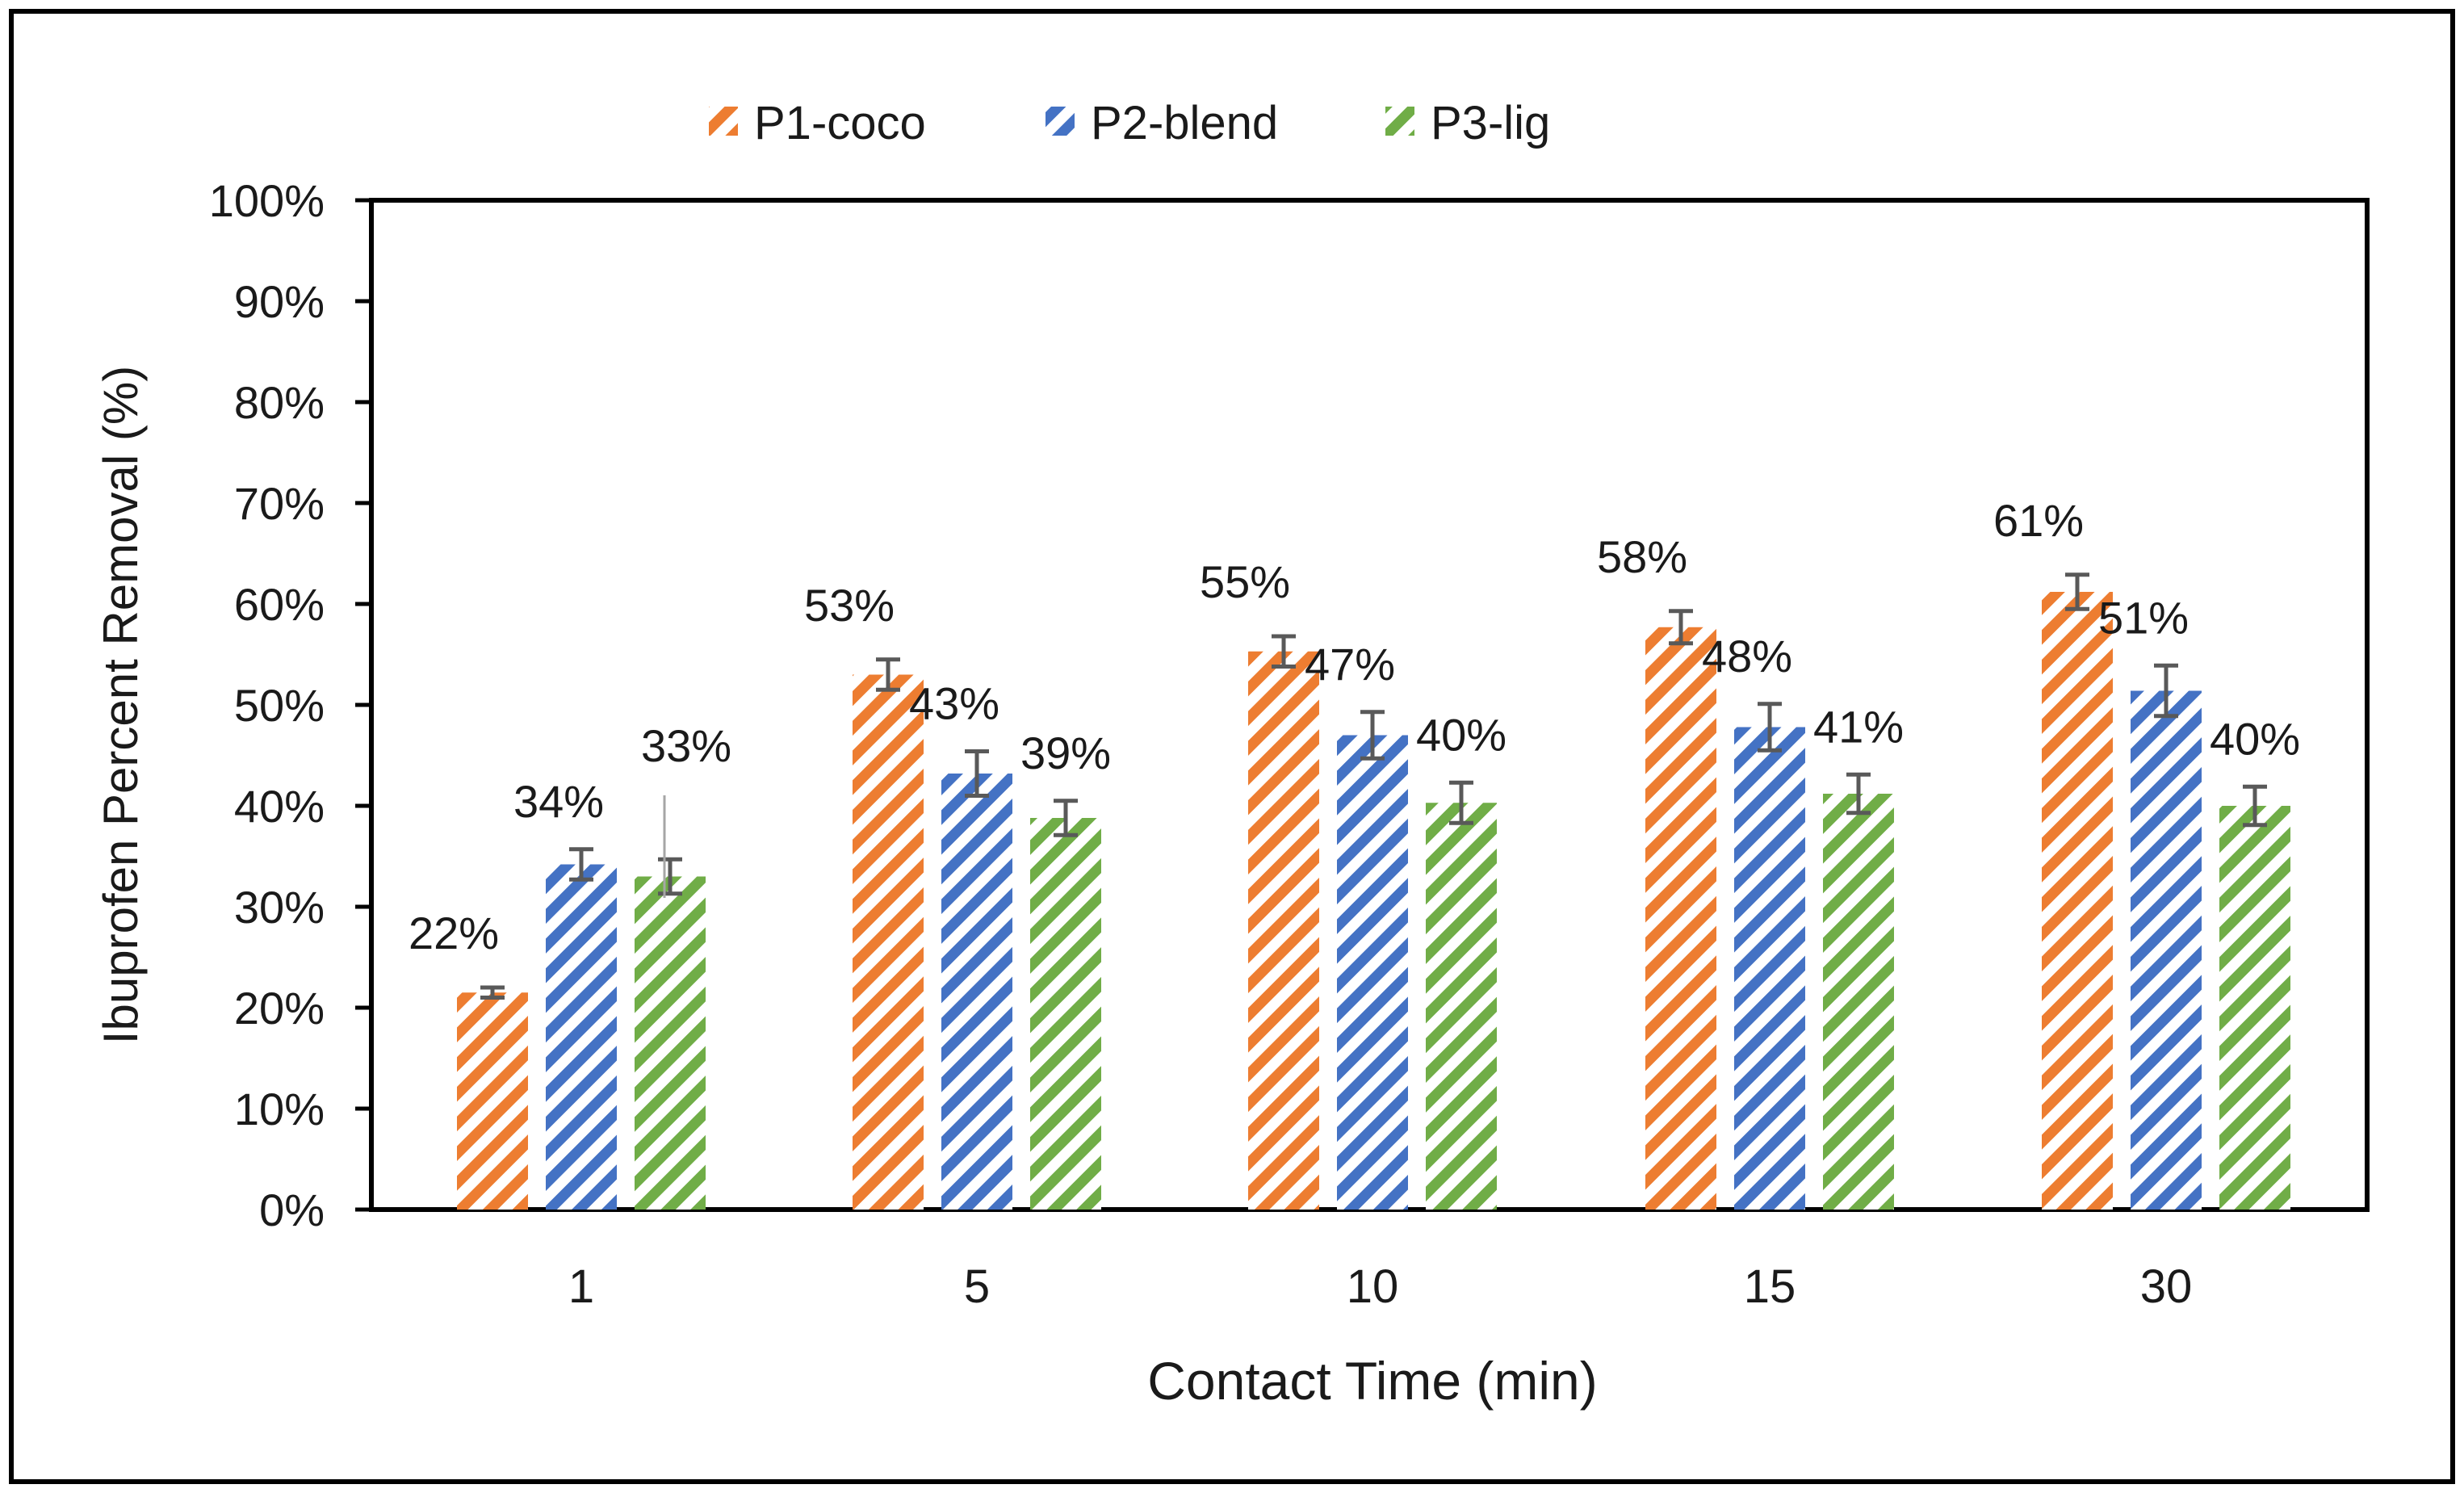 The height and width of the screenshot is (1497, 2464). I want to click on data-label: 43%, so click(954, 703).